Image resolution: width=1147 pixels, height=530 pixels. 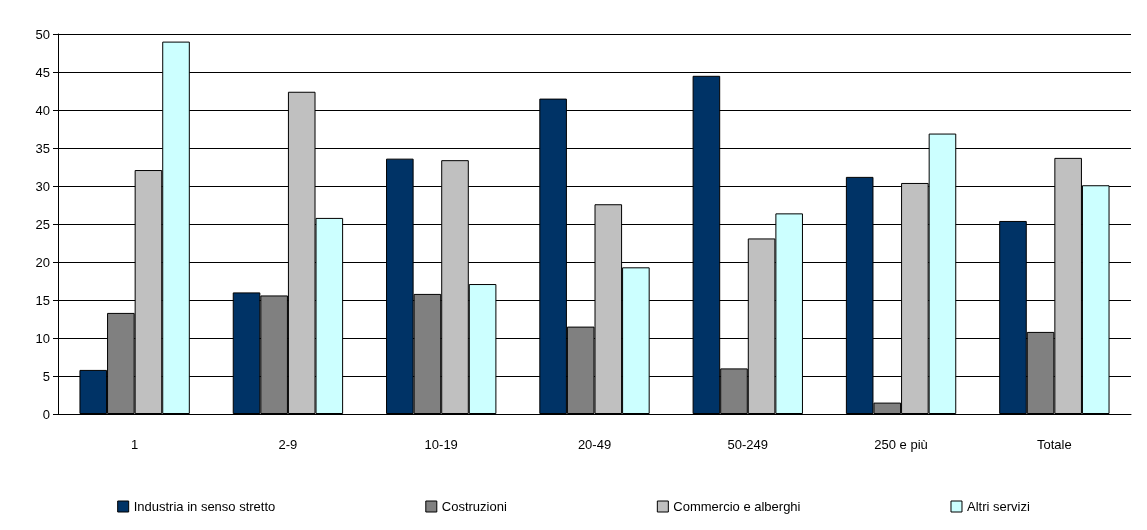 What do you see at coordinates (42, 72) in the screenshot?
I see `y-tick-label: 45` at bounding box center [42, 72].